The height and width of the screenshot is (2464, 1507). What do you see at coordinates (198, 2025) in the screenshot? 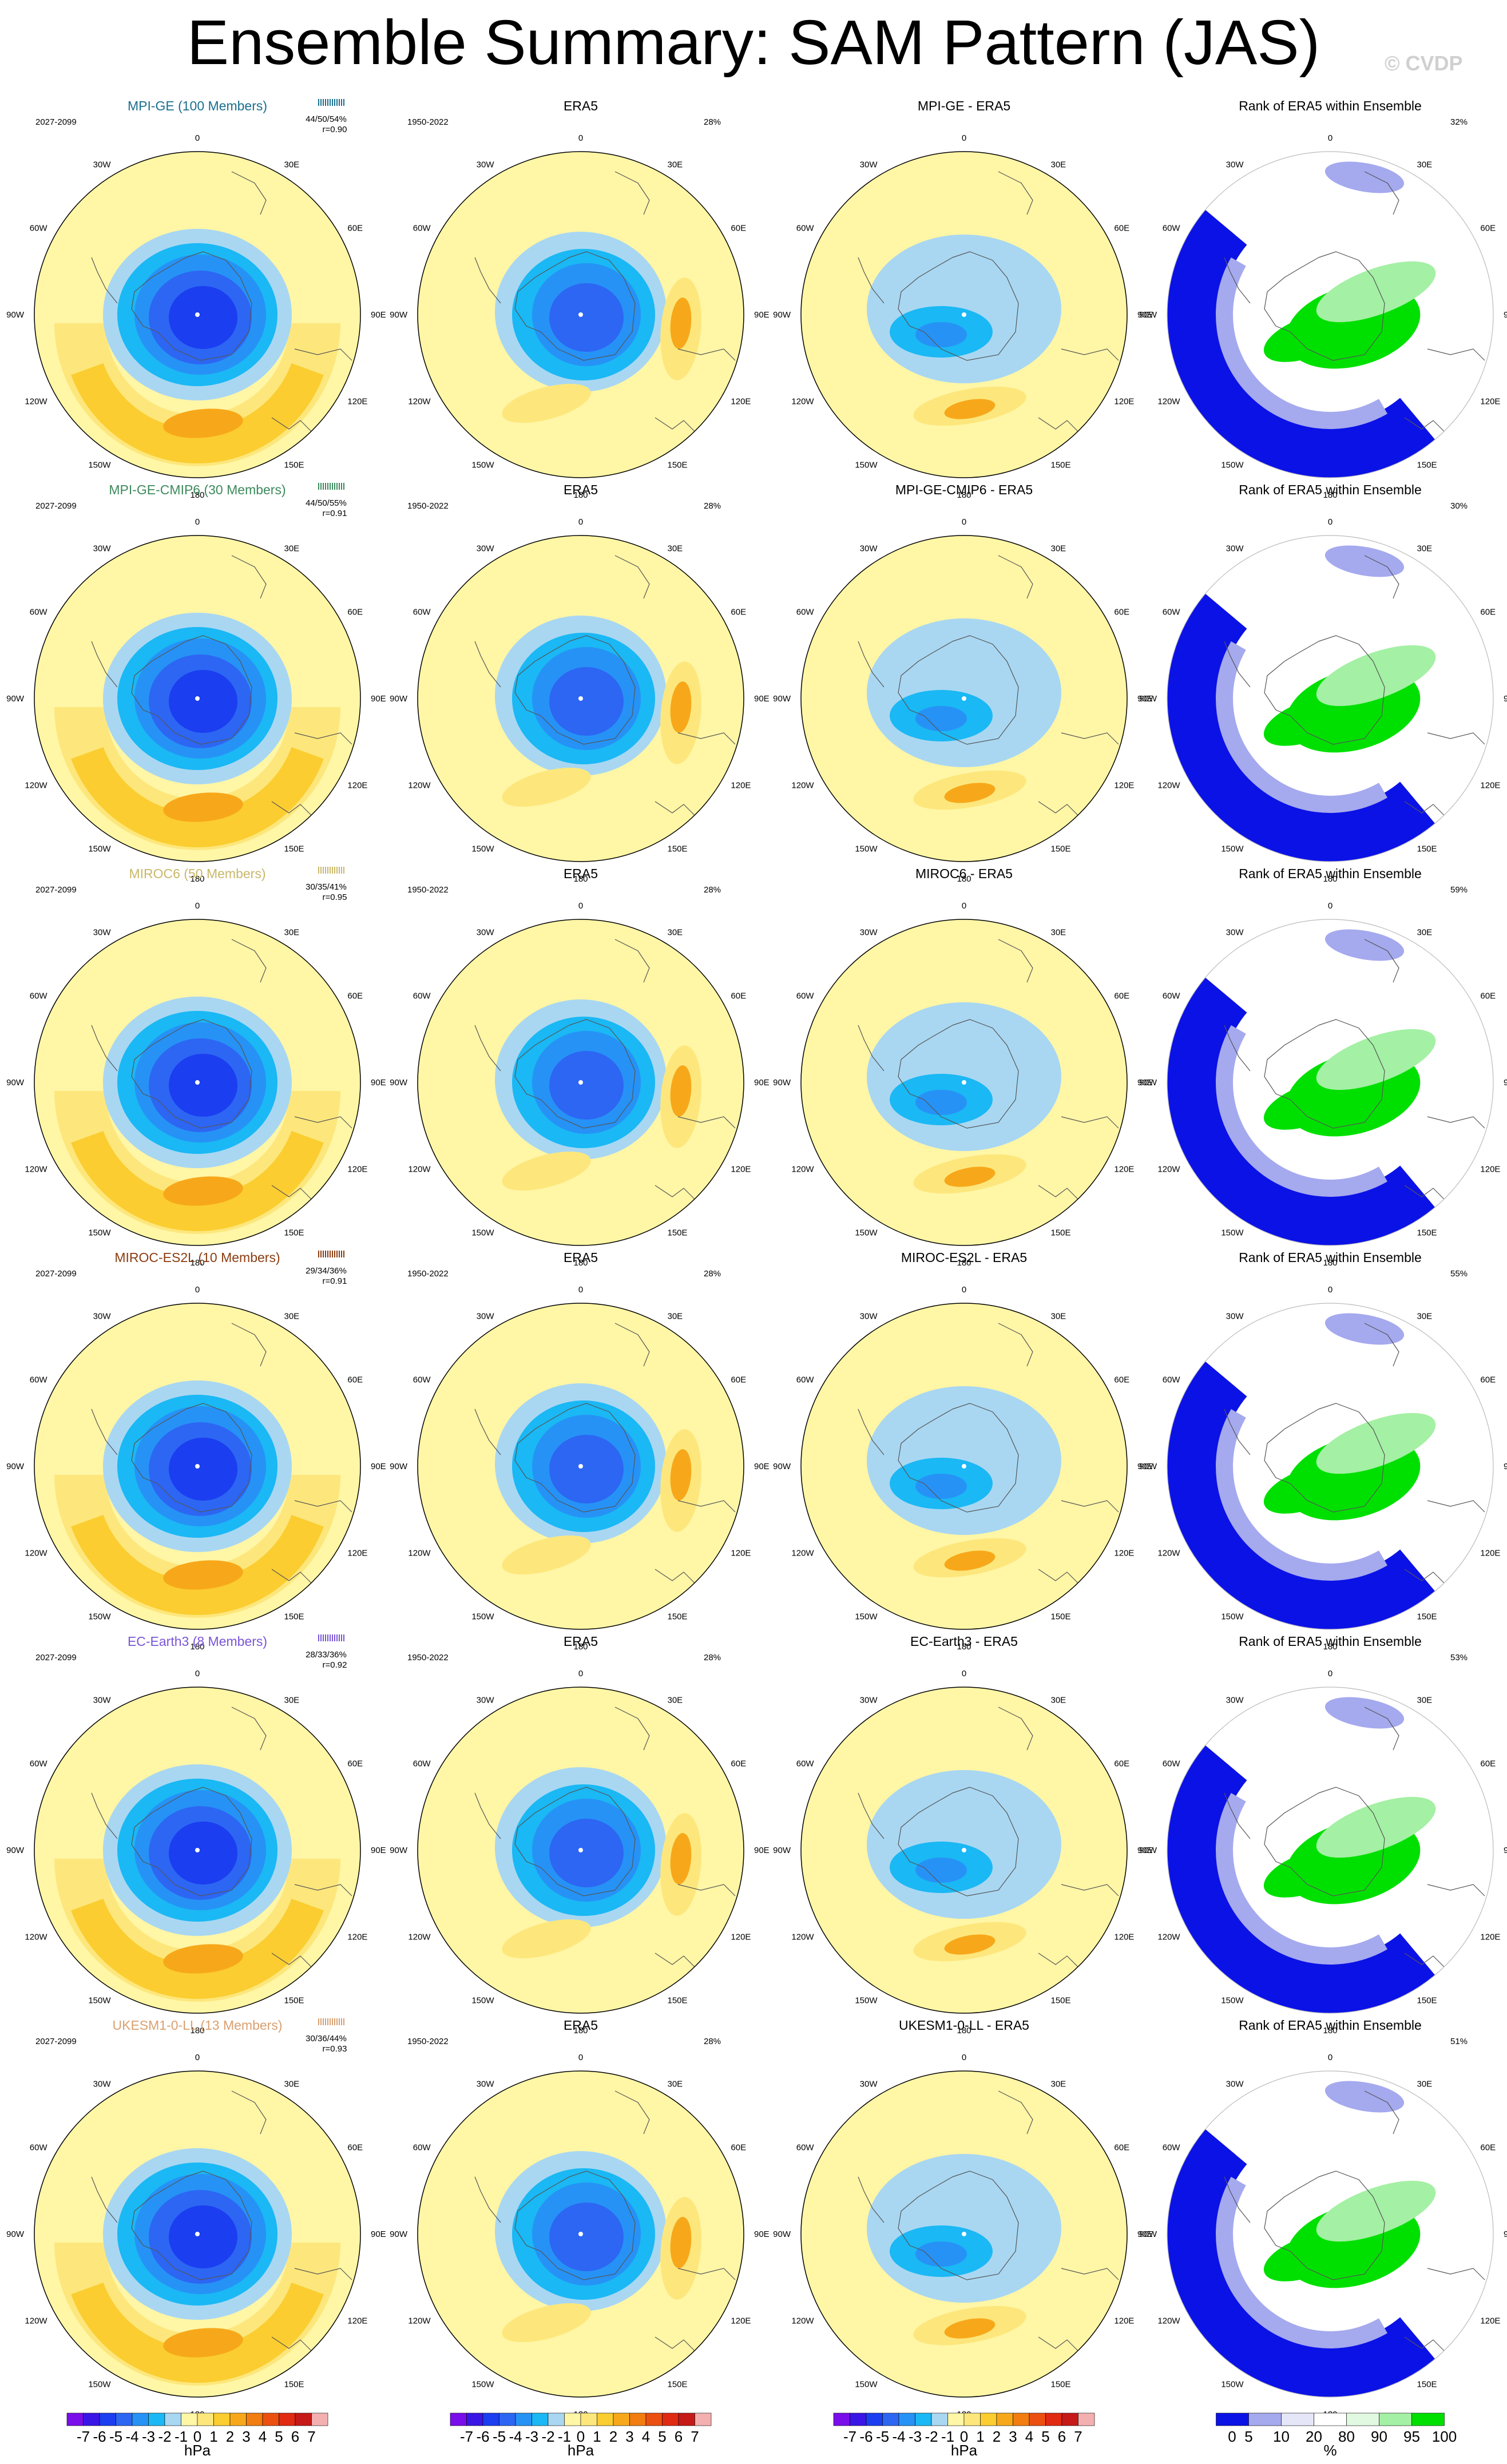
I see `model-title: UKESM1-0-LL (13 Members)` at bounding box center [198, 2025].